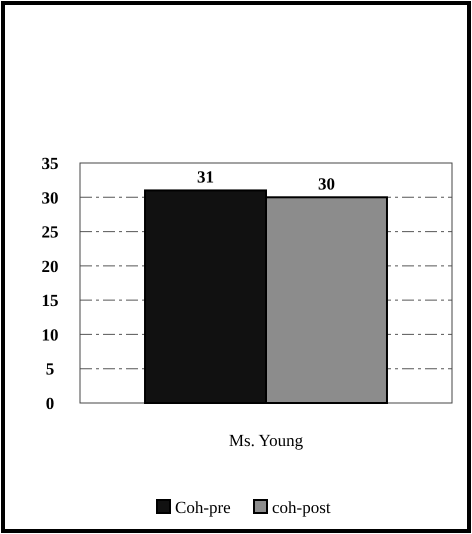 The width and height of the screenshot is (472, 534). I want to click on y-tick-label: 25, so click(50, 232).